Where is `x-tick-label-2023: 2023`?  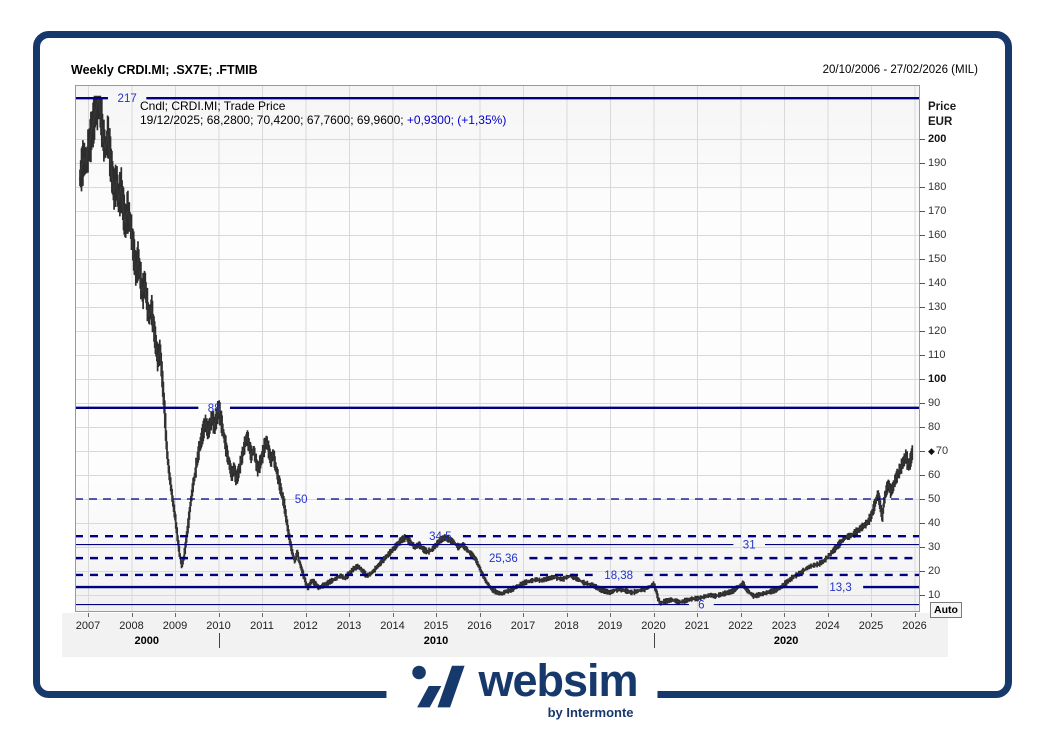 x-tick-label-2023: 2023 is located at coordinates (784, 626).